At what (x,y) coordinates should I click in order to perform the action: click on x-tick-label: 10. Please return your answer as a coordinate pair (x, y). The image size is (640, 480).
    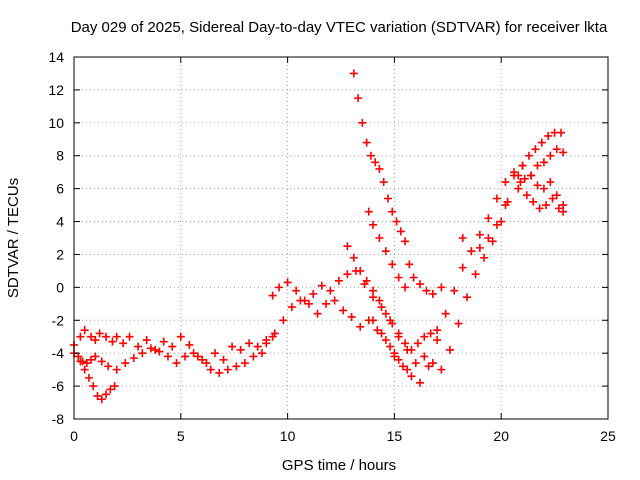
    Looking at the image, I should click on (288, 436).